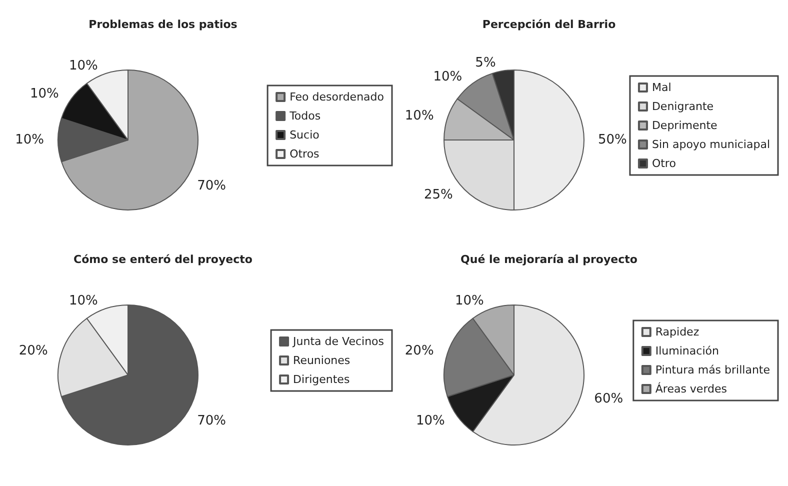 The width and height of the screenshot is (788, 486). Describe the element at coordinates (485, 62) in the screenshot. I see `data-label: 5%` at that location.